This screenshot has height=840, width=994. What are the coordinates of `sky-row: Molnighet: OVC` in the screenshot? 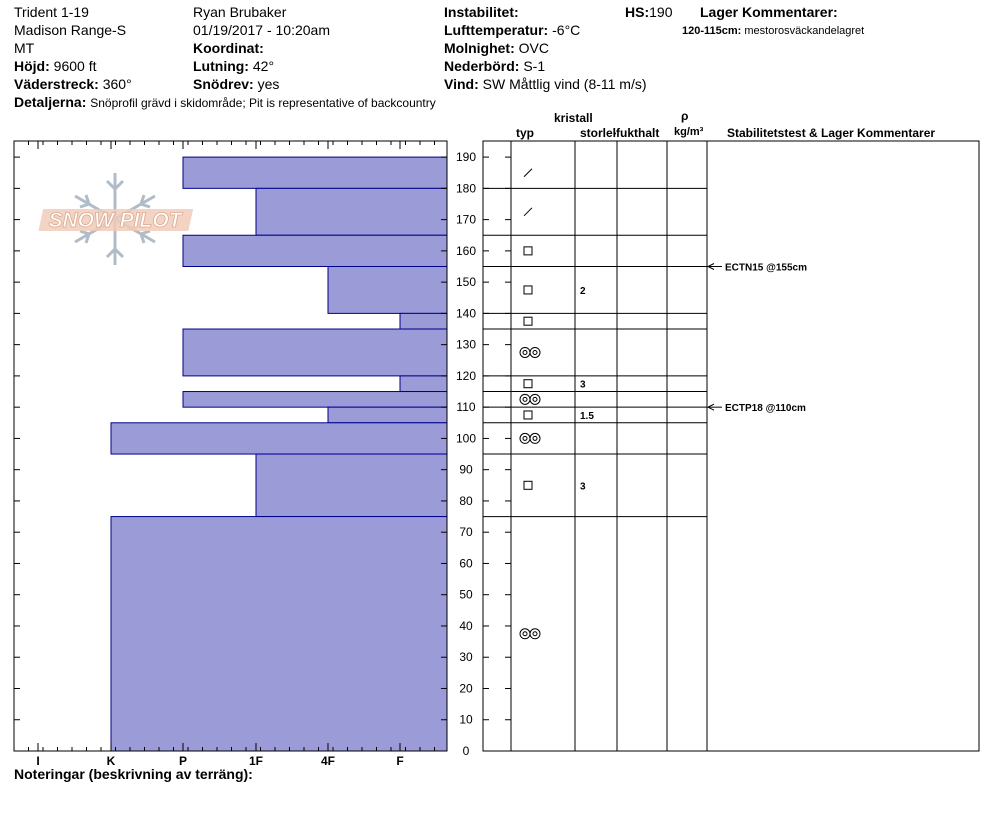 It's located at (496, 48).